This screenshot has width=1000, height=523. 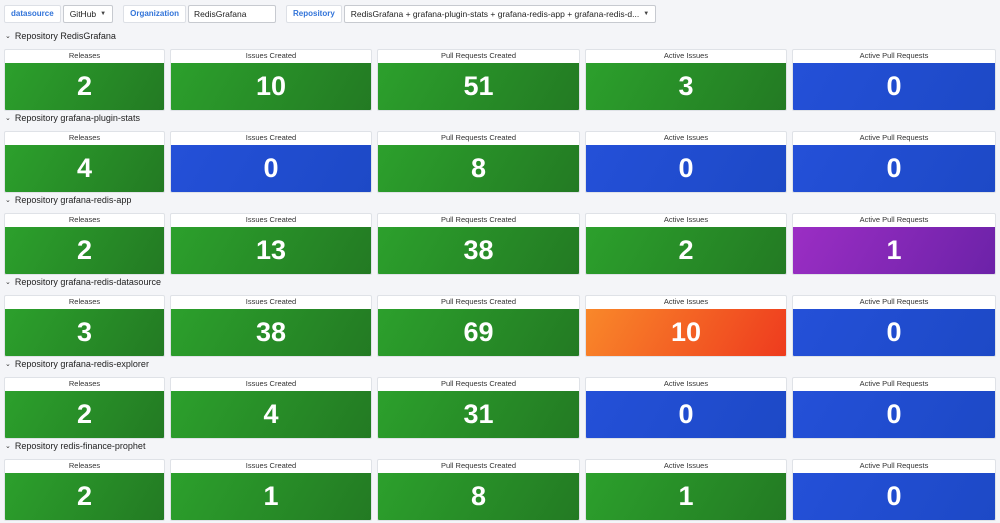 I want to click on stat-value: 69, so click(x=478, y=332).